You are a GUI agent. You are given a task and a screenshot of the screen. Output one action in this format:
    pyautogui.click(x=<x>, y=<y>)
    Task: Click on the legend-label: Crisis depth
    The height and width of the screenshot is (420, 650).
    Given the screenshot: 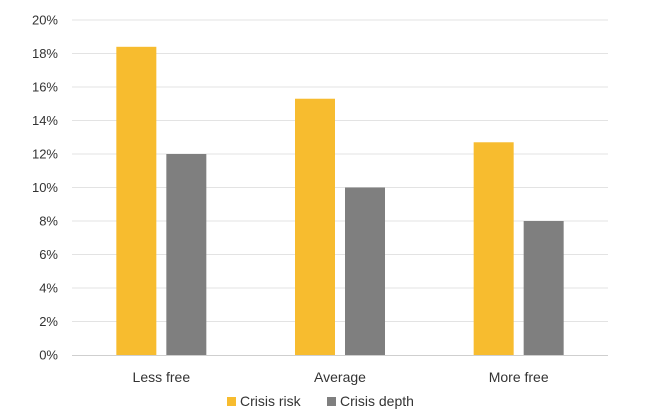 What is the action you would take?
    pyautogui.click(x=377, y=401)
    